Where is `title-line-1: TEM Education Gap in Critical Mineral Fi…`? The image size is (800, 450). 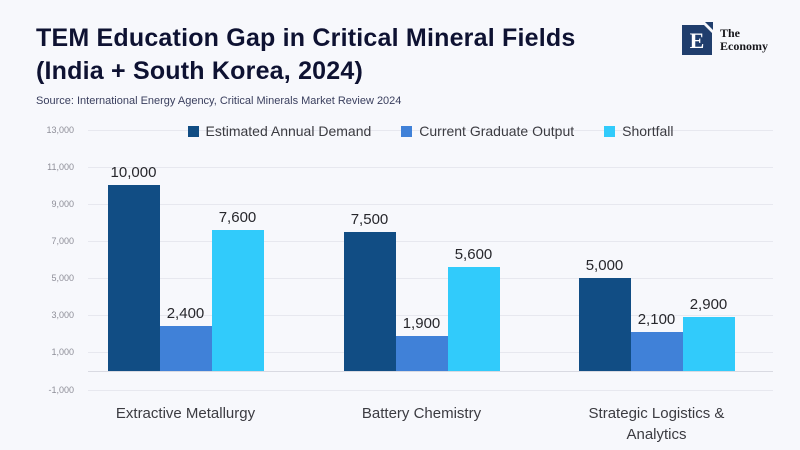
title-line-1: TEM Education Gap in Critical Mineral Fi… is located at coordinates (306, 38).